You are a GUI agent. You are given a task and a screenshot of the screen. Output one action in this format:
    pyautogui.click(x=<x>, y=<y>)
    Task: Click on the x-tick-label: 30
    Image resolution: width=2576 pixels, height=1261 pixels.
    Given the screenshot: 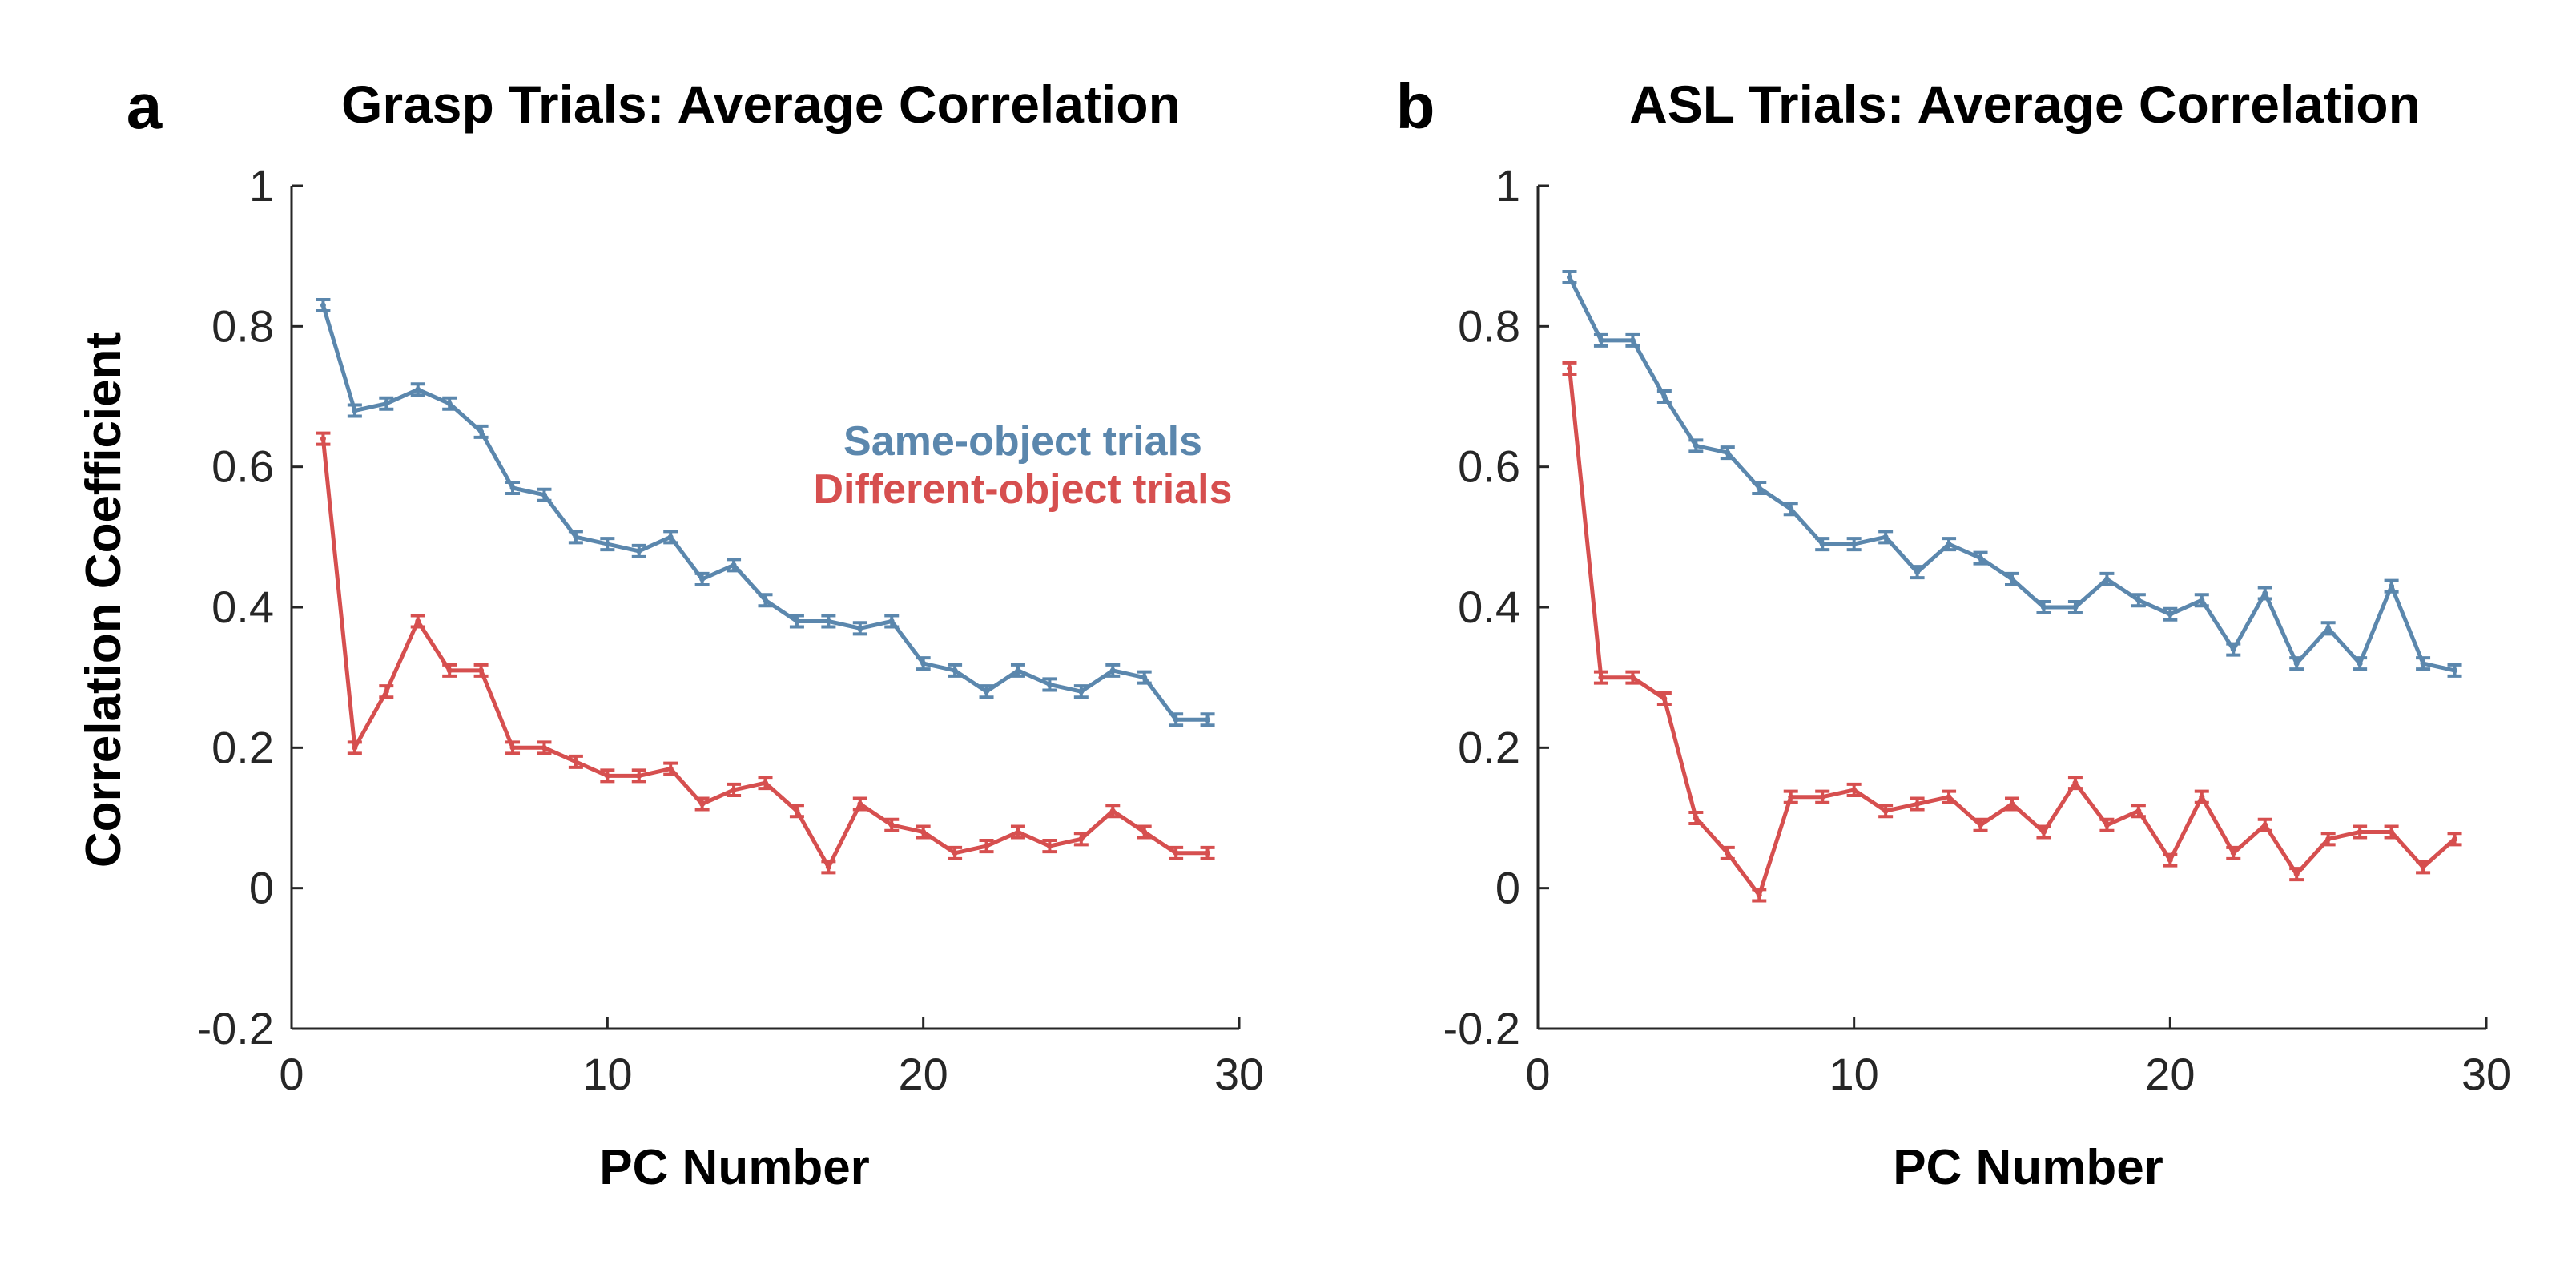 What is the action you would take?
    pyautogui.click(x=2486, y=1074)
    